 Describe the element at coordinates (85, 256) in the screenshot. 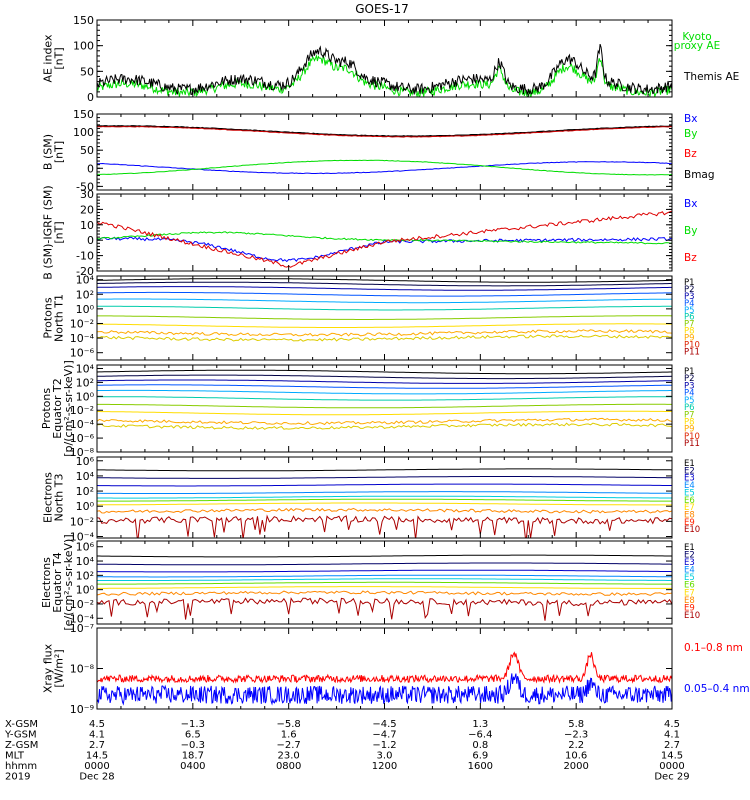

I see `y-tick-label: -10` at that location.